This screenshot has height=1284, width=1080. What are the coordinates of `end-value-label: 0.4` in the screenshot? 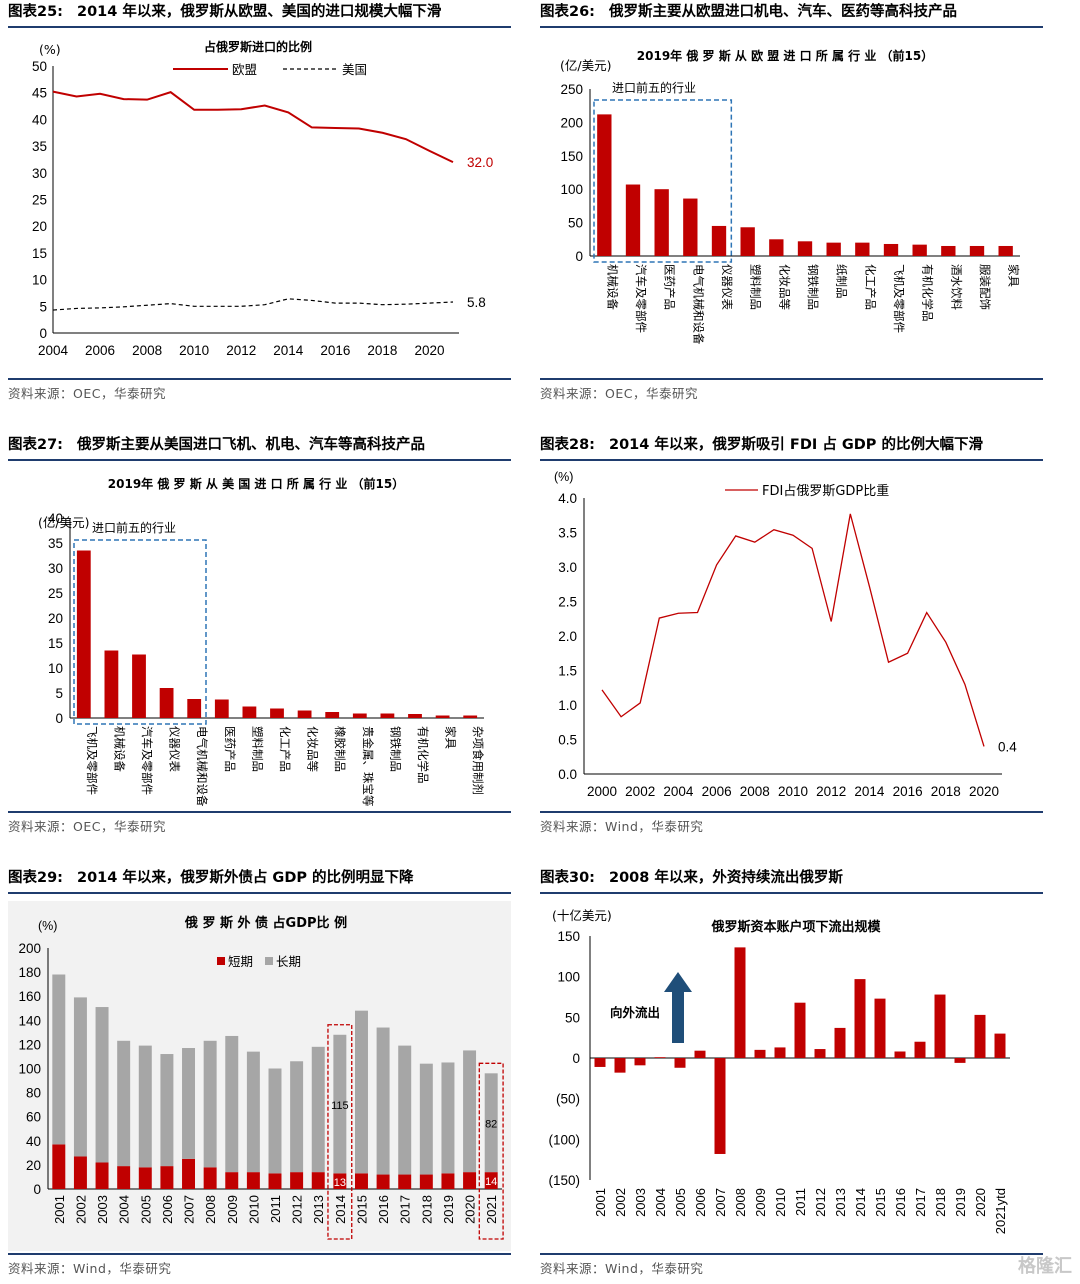 It's located at (1007, 746).